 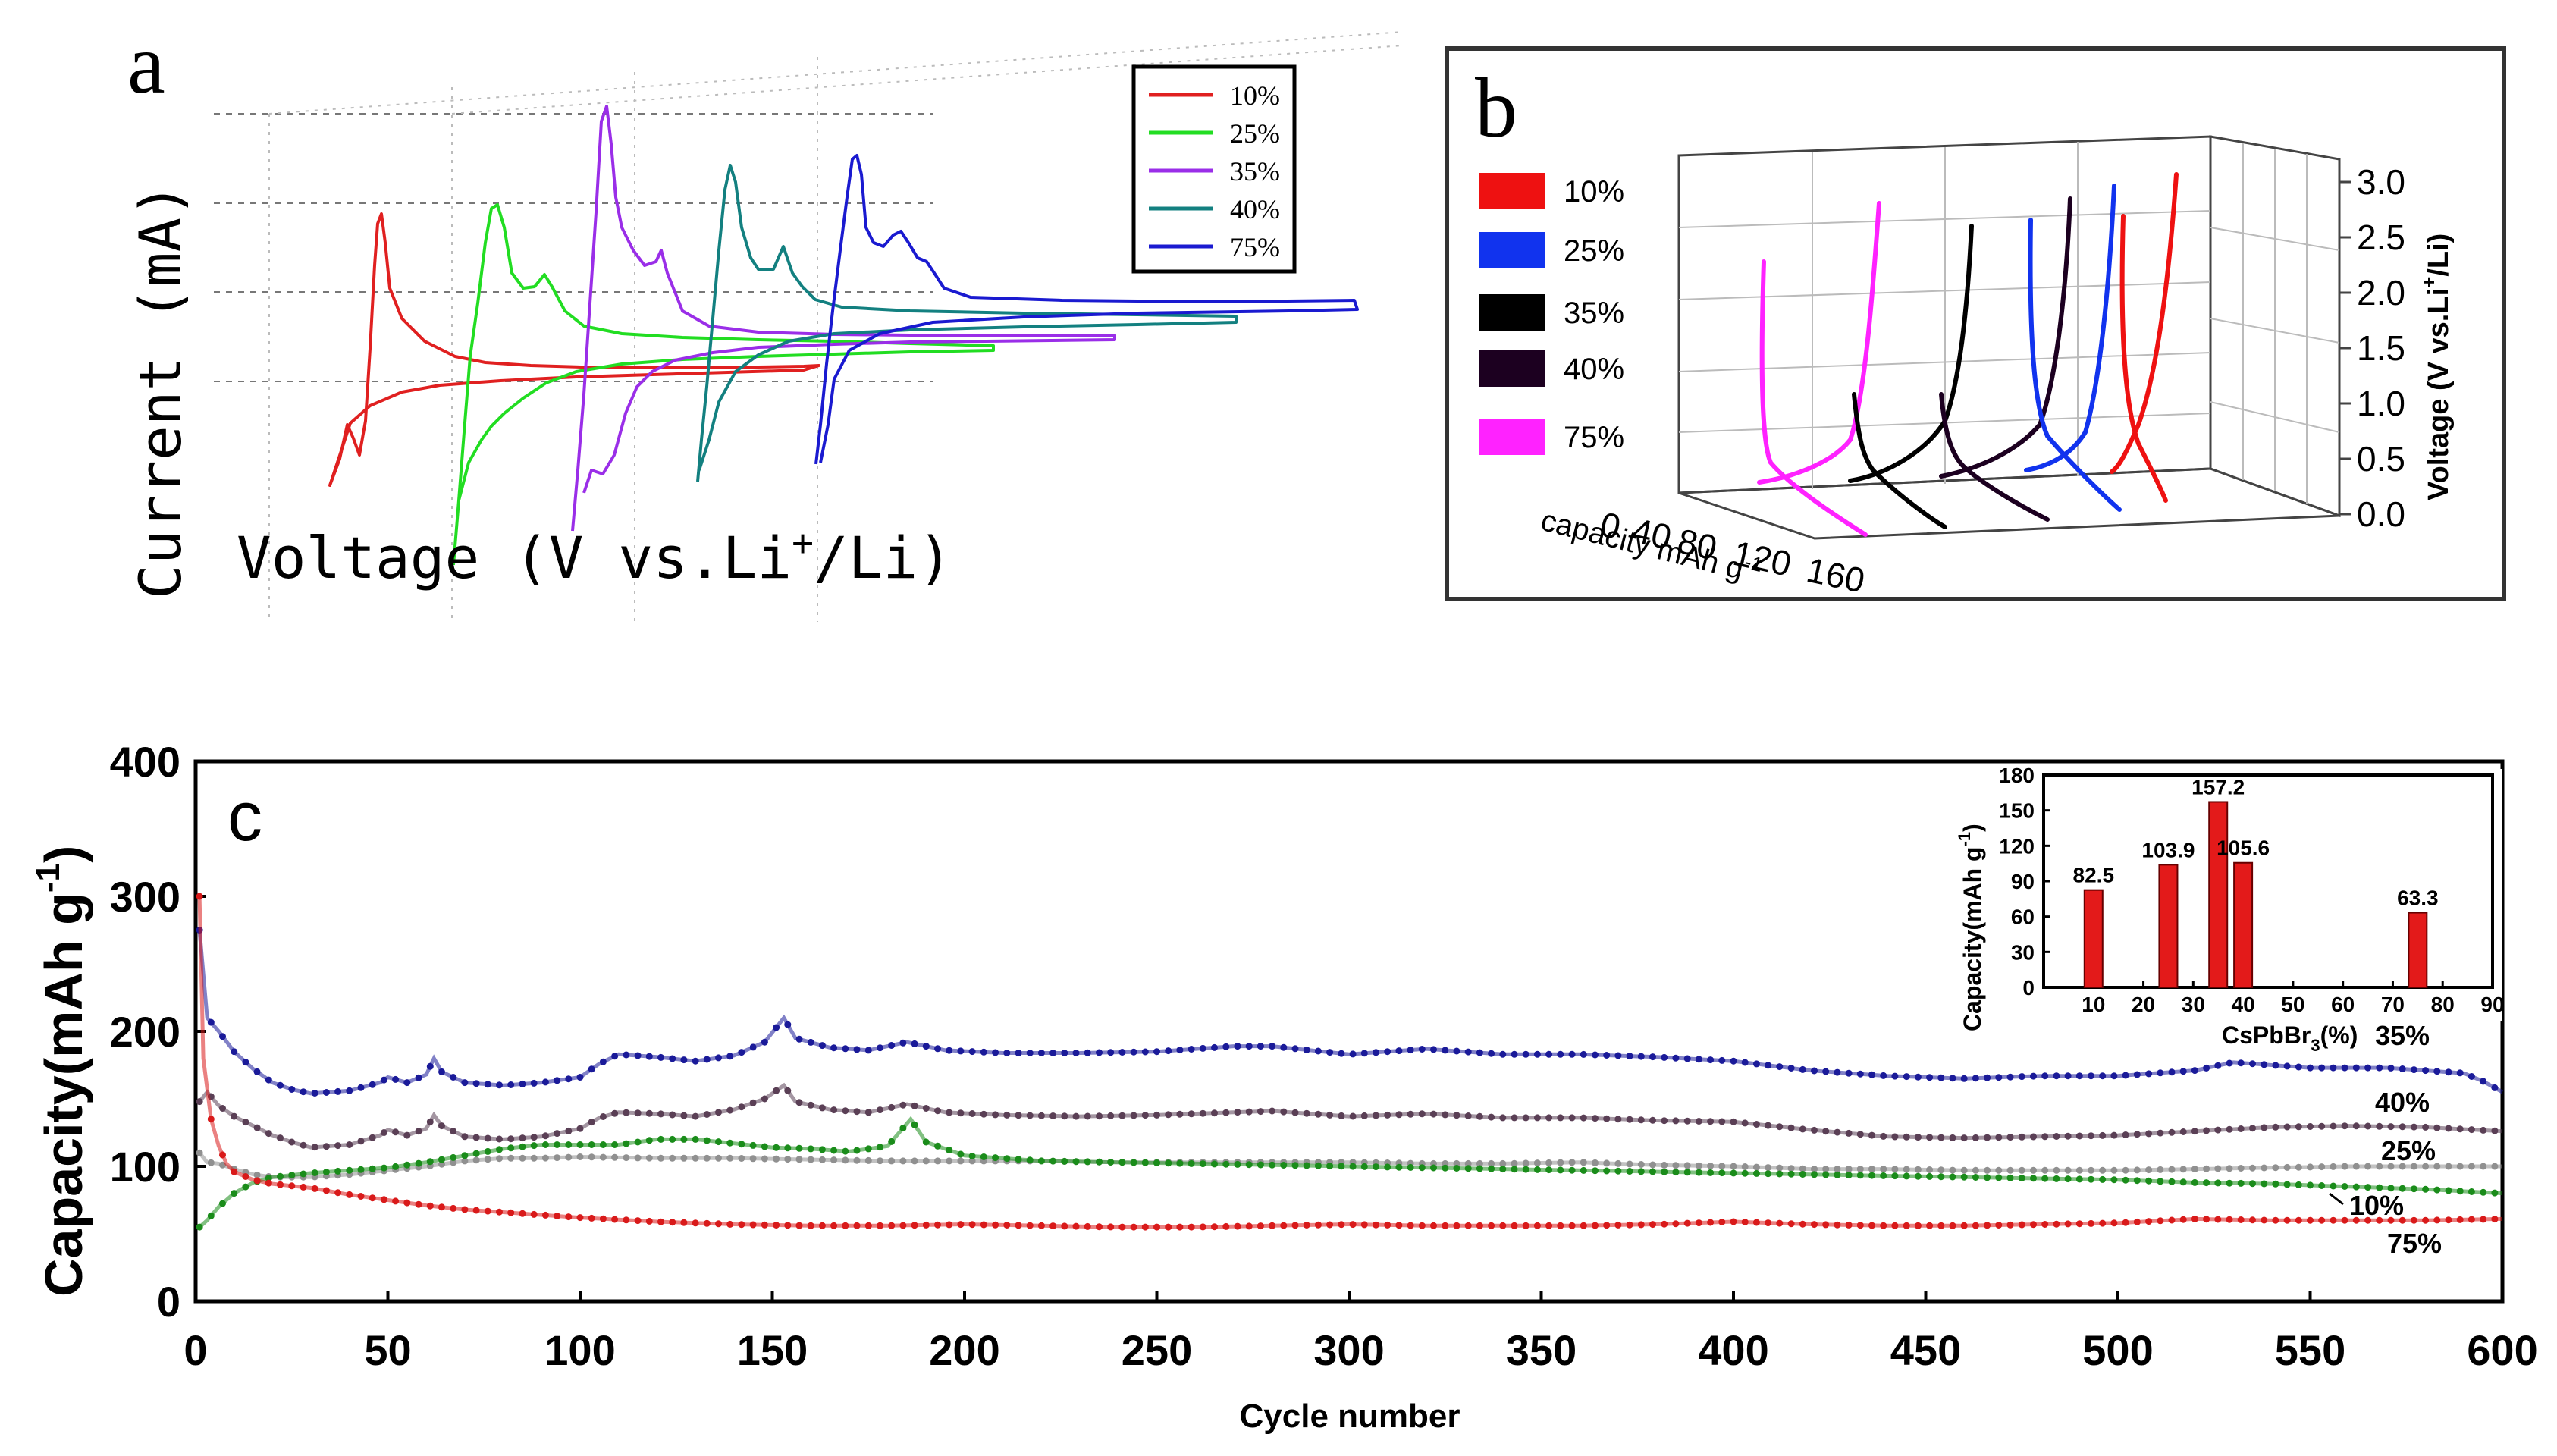 I want to click on inset-bar-label-25: 103.9, so click(x=2168, y=849).